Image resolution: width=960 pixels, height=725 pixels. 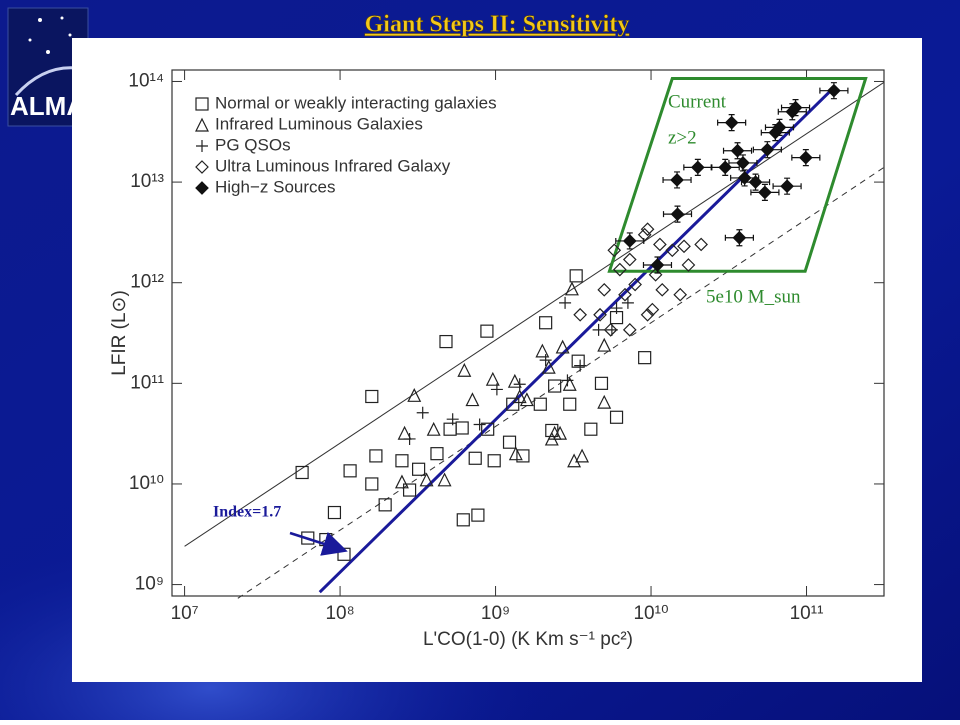 What do you see at coordinates (528, 639) in the screenshot?
I see `x-axis-label: L'CO(1-0) (K Km s⁻¹ pc²)` at bounding box center [528, 639].